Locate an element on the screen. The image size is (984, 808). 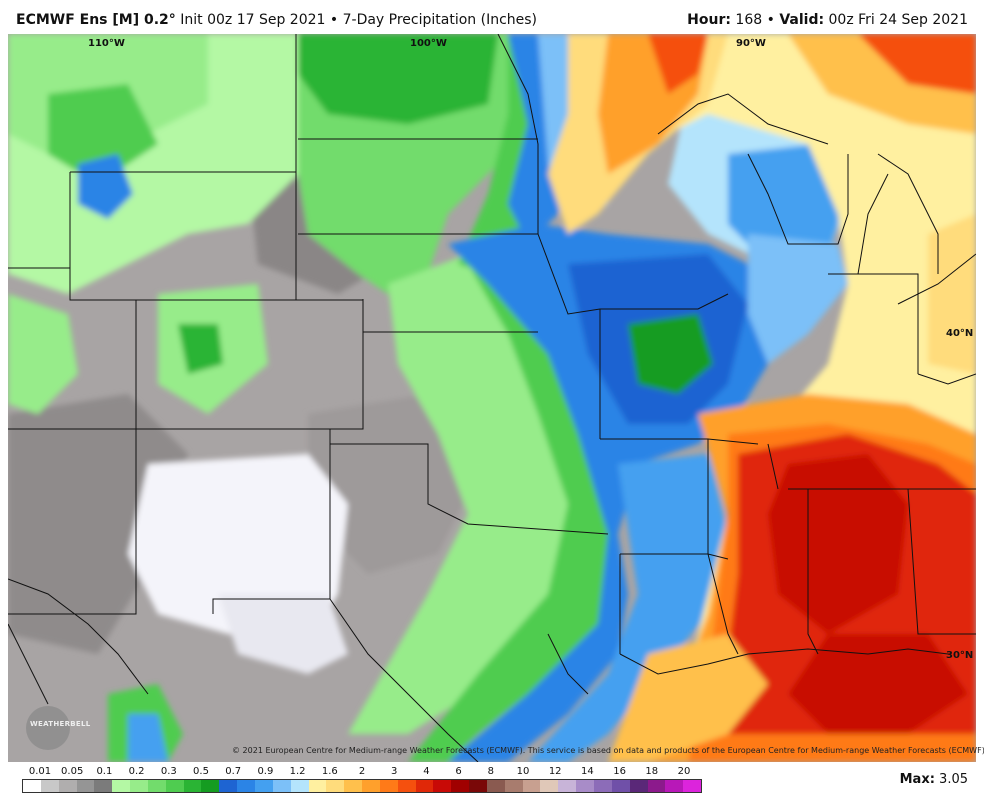
legend-label: 10 is located at coordinates (523, 771).